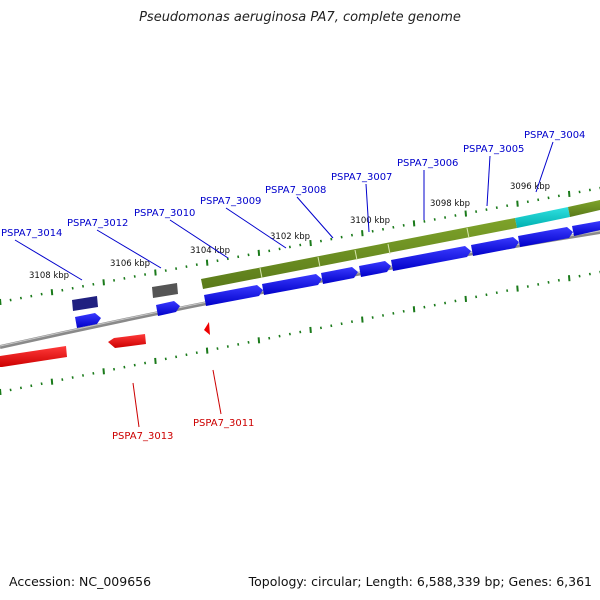  I want to click on scale-label: 3104 kbp, so click(210, 251).